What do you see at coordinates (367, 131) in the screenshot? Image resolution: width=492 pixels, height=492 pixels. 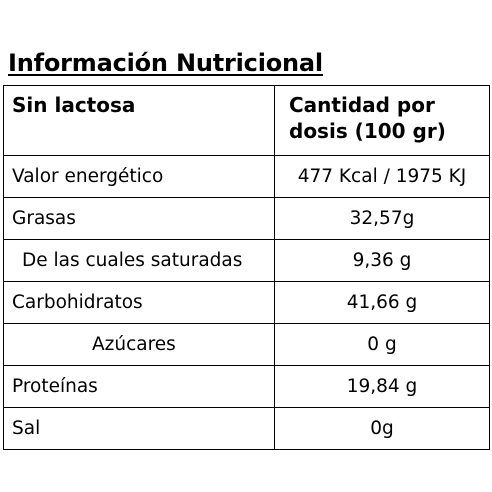 I see `header-amount-line2: dosis (100 gr)` at bounding box center [367, 131].